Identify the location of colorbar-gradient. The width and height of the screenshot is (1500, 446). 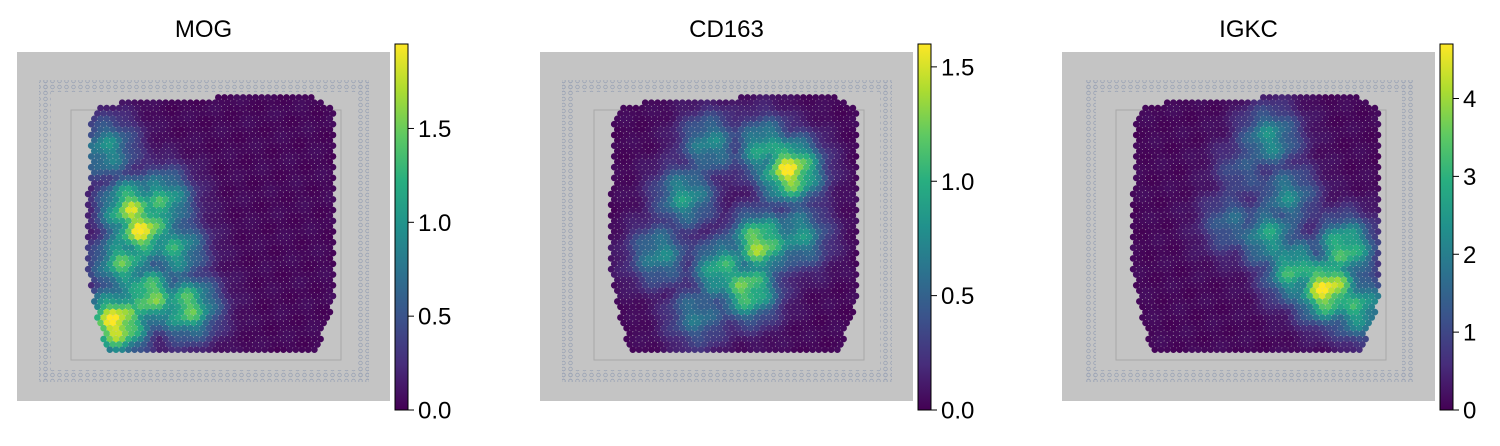
(401, 227).